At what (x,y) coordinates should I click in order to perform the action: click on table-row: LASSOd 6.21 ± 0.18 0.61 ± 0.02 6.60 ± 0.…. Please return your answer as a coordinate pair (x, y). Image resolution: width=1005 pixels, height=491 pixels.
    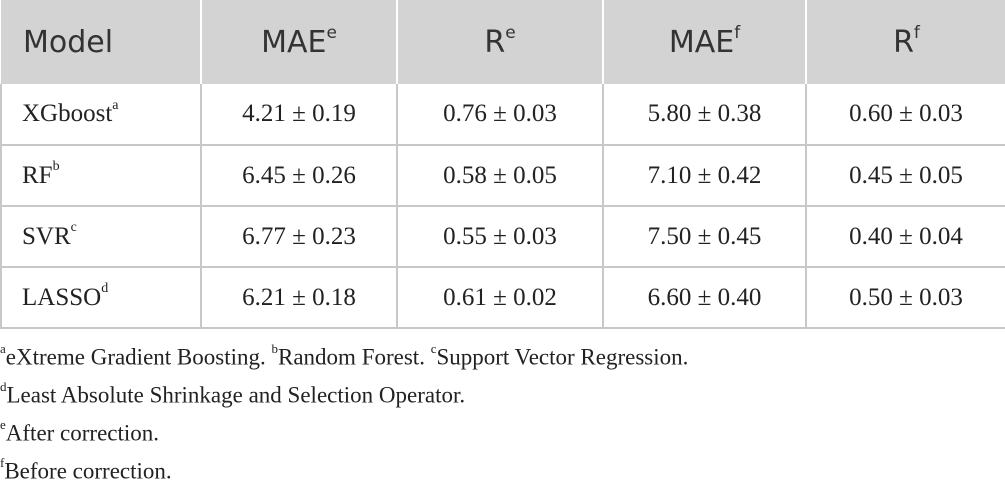
    Looking at the image, I should click on (502, 298).